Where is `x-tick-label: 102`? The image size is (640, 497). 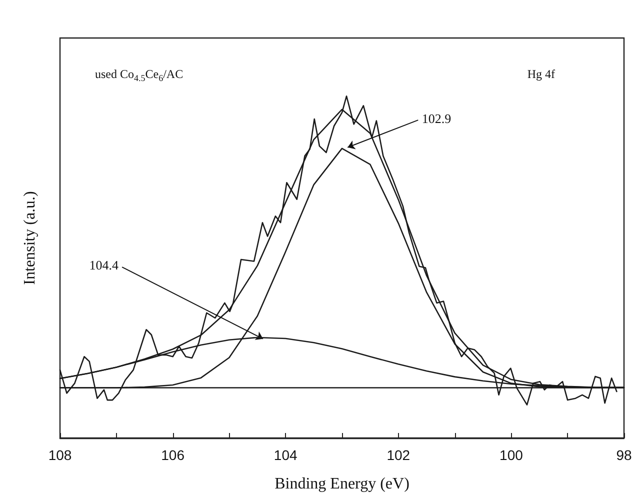 x-tick-label: 102 is located at coordinates (398, 455).